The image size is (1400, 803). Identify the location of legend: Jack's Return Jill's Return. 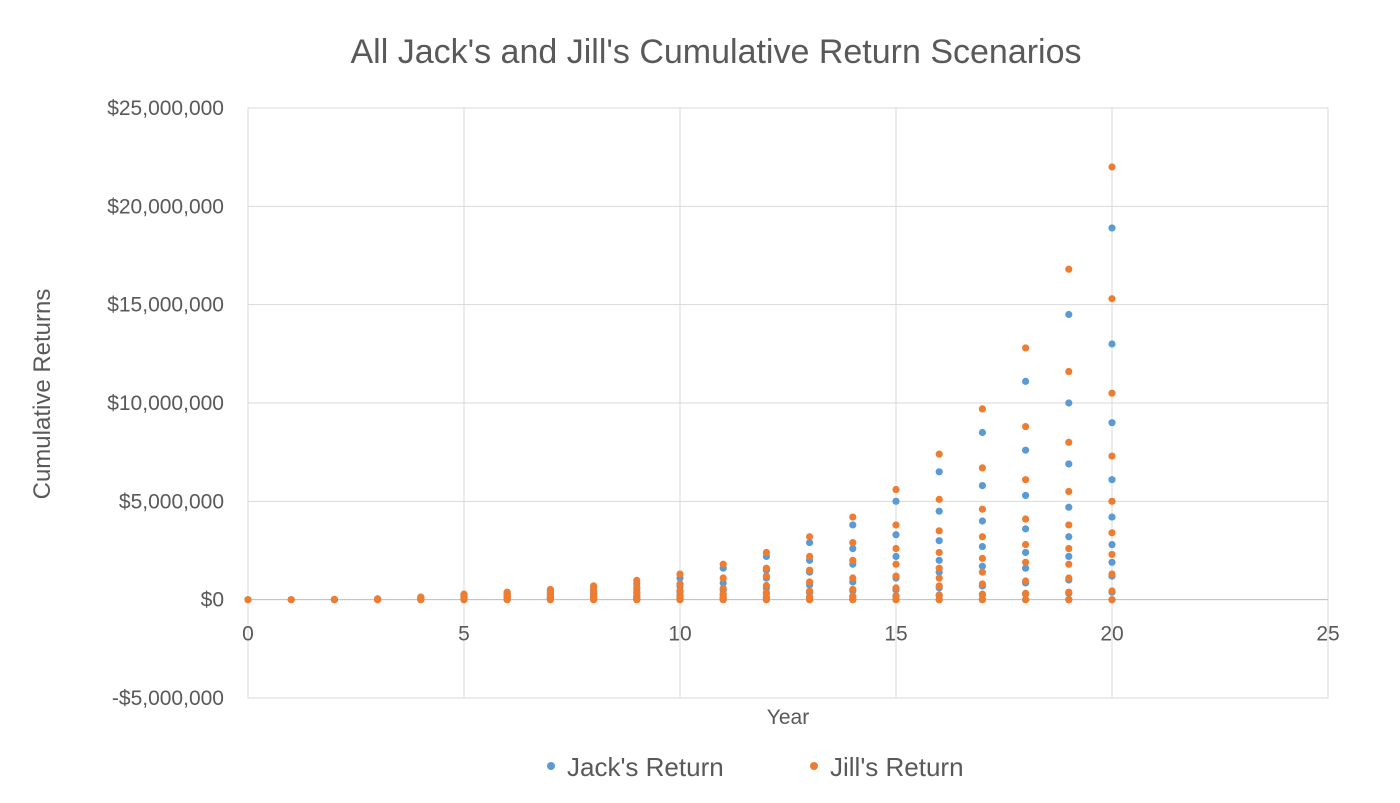
(755, 767).